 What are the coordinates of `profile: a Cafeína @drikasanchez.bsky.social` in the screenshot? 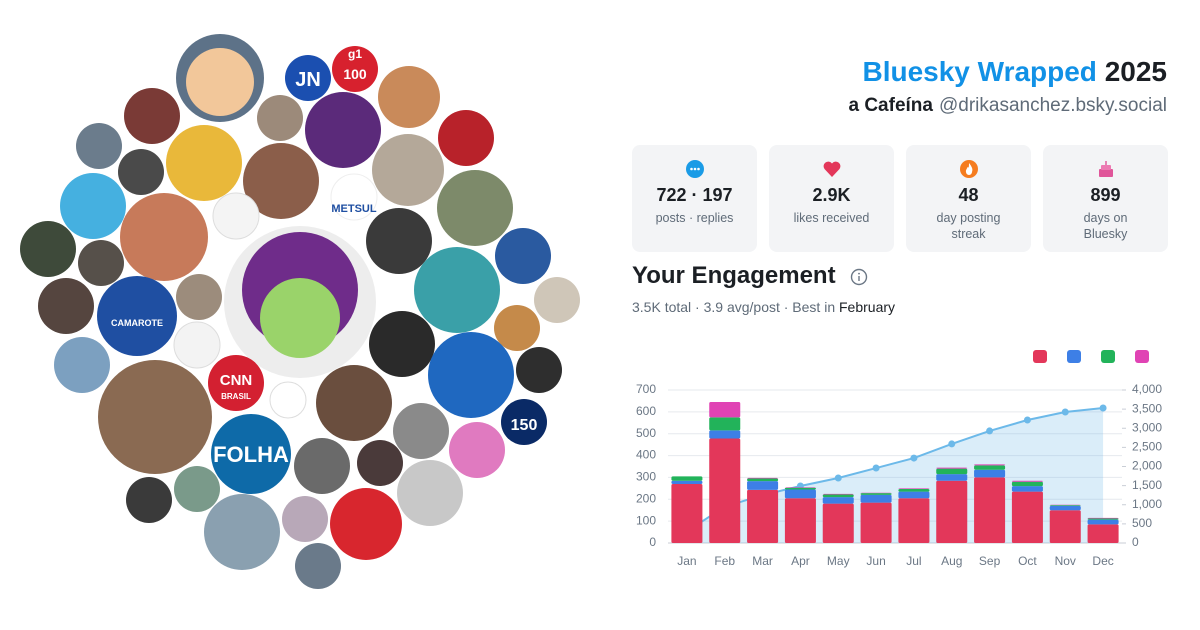 It's located at (1007, 106).